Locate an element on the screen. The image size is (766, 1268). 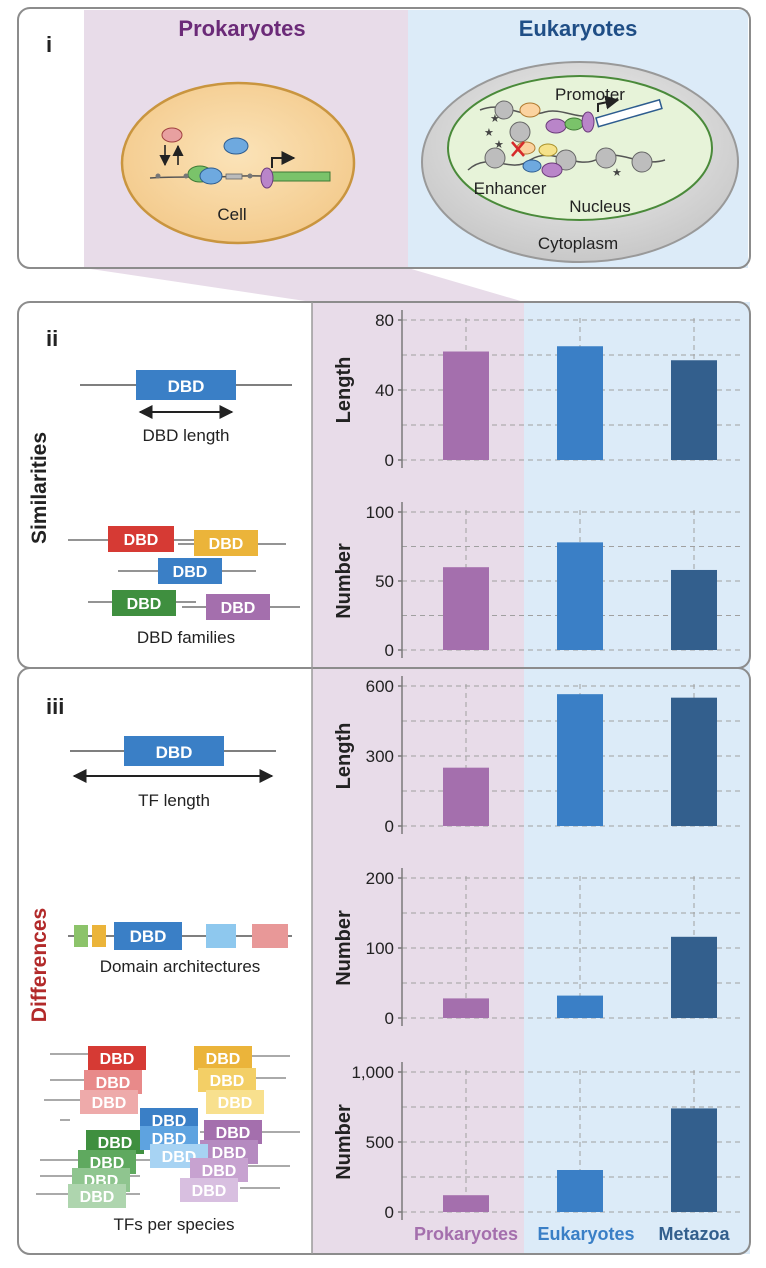
dbd-families-illustration: DBD DBD DBD DBD DBD is located at coordinates (184, 573).